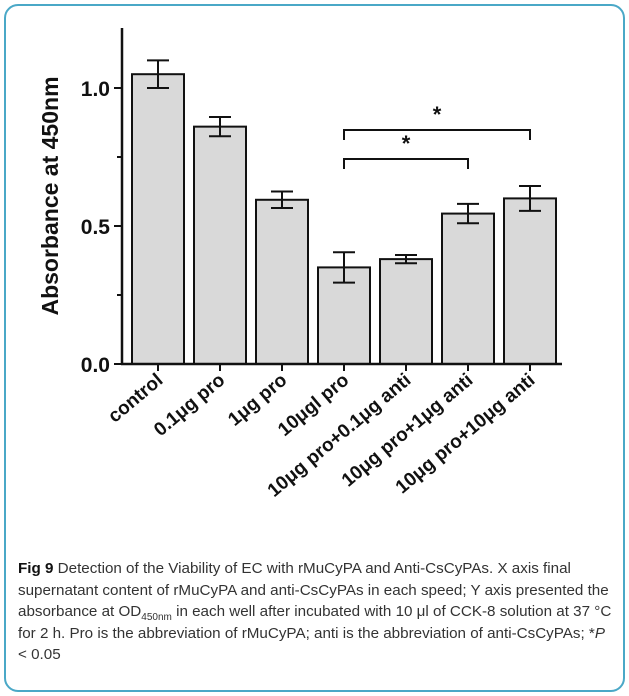 The width and height of the screenshot is (629, 696). Describe the element at coordinates (50, 195) in the screenshot. I see `y-axis-label: Absorbance at 450nm` at that location.